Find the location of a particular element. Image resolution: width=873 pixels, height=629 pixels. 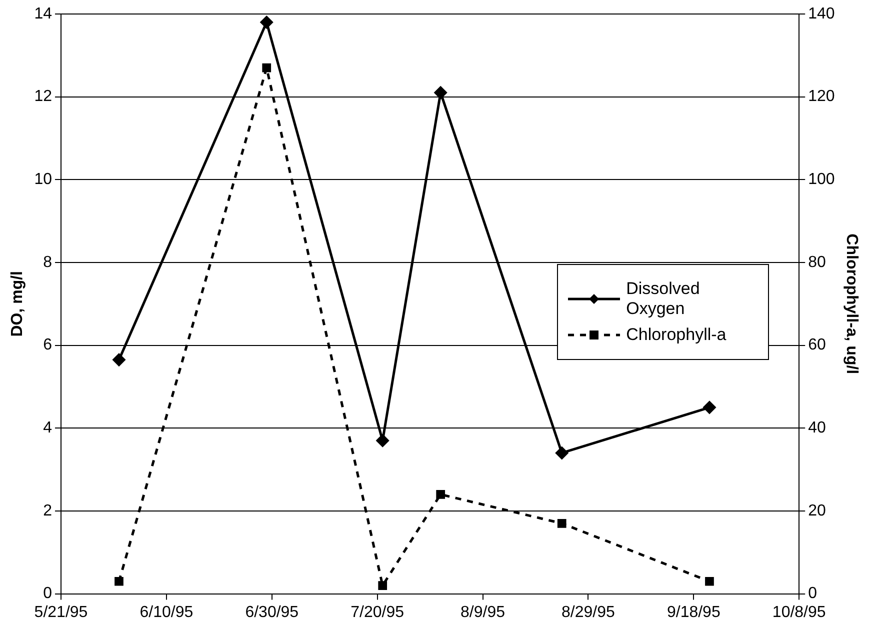

legend-label: Dissolved Oxygen is located at coordinates (663, 298).